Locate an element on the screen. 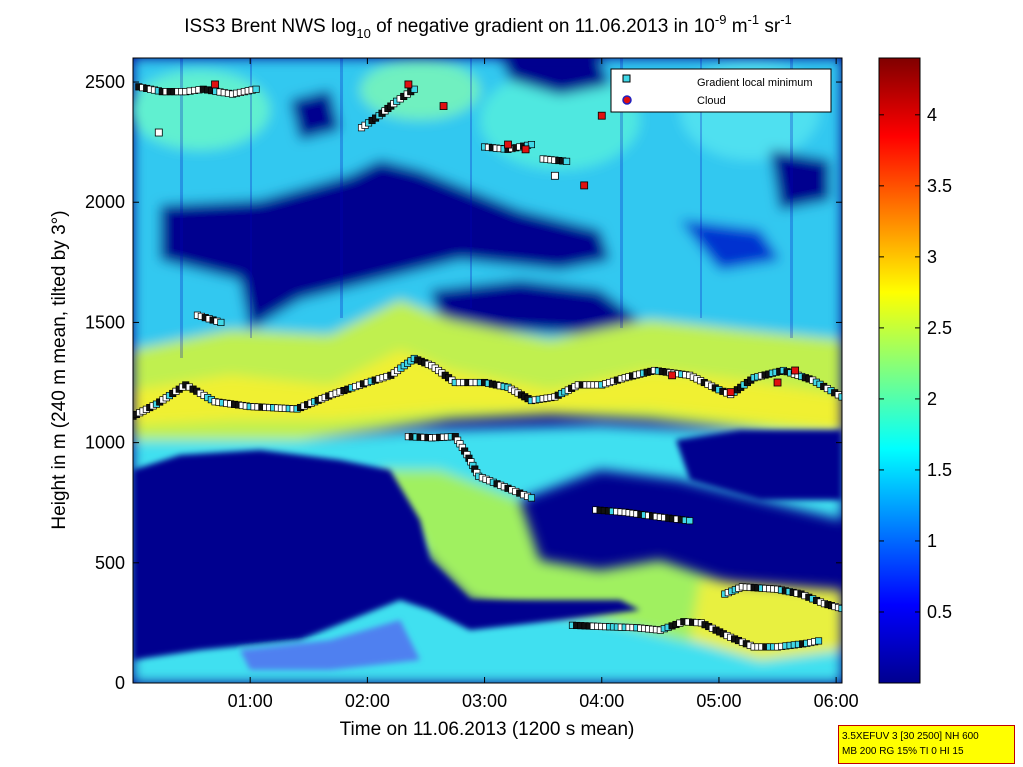  y-axis-title: Height in m (240 m mean, tilted by 3°) is located at coordinates (59, 369).